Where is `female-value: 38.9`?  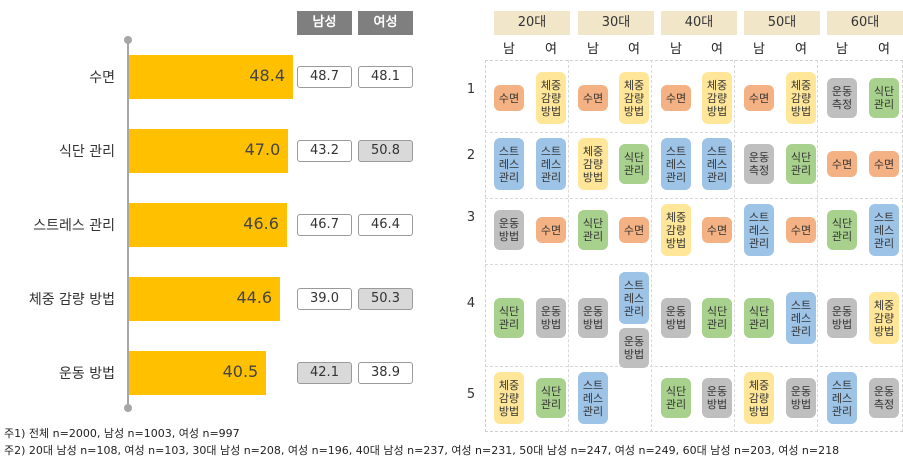 female-value: 38.9 is located at coordinates (385, 373).